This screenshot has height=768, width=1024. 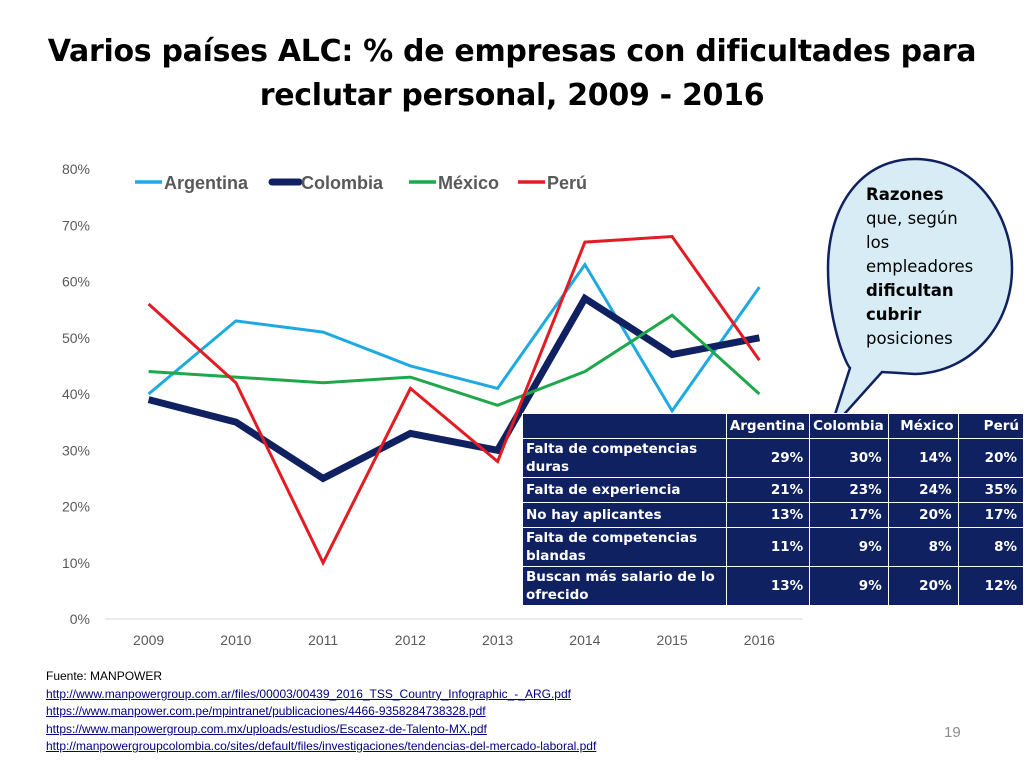 I want to click on table-cell: 11%, so click(x=768, y=547).